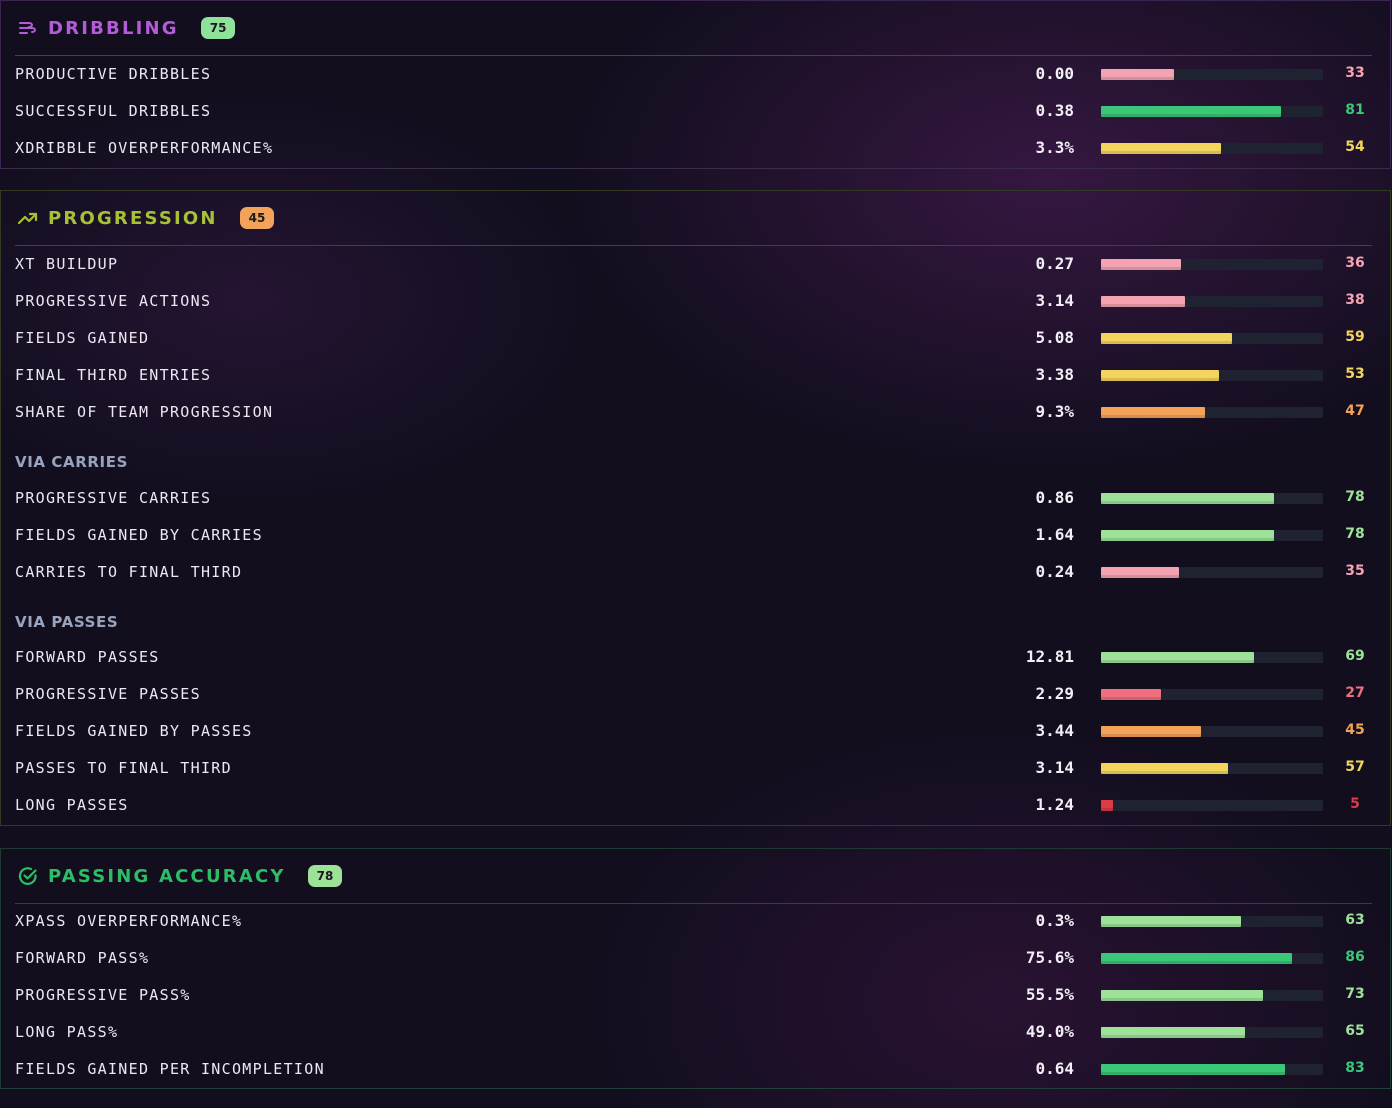 The image size is (1392, 1108). Describe the element at coordinates (696, 302) in the screenshot. I see `stat-row: PROGRESSIVE ACTIONS 3.14 38` at that location.